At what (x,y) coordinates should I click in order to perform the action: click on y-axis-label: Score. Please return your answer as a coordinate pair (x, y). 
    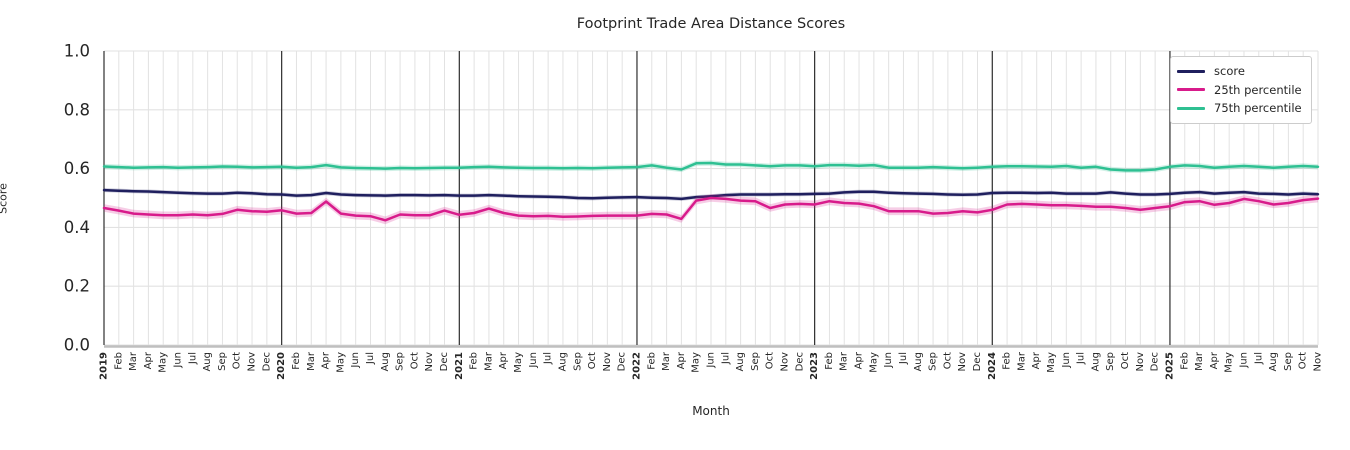
    Looking at the image, I should click on (5, 198).